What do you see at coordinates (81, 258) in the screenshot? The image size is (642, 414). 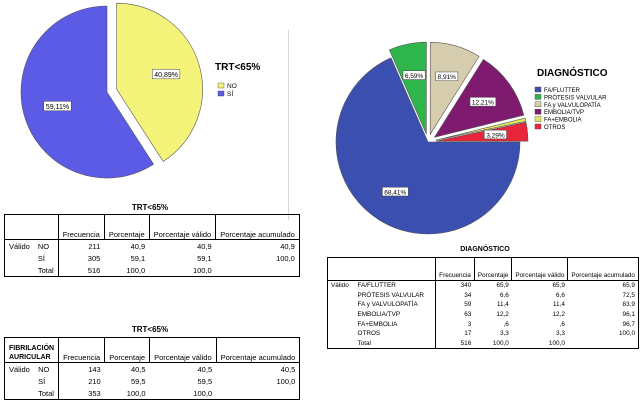 I see `cell: 305` at bounding box center [81, 258].